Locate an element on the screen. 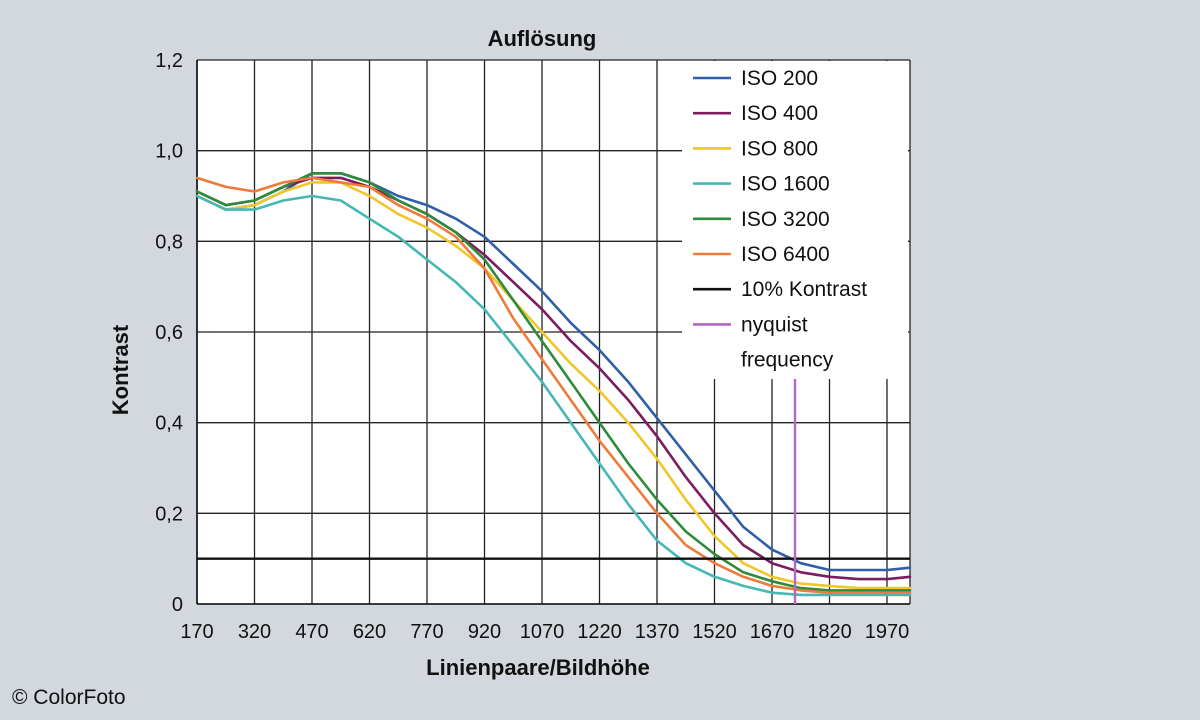 Image resolution: width=1200 pixels, height=720 pixels. x-tick-label: 1370 is located at coordinates (657, 632).